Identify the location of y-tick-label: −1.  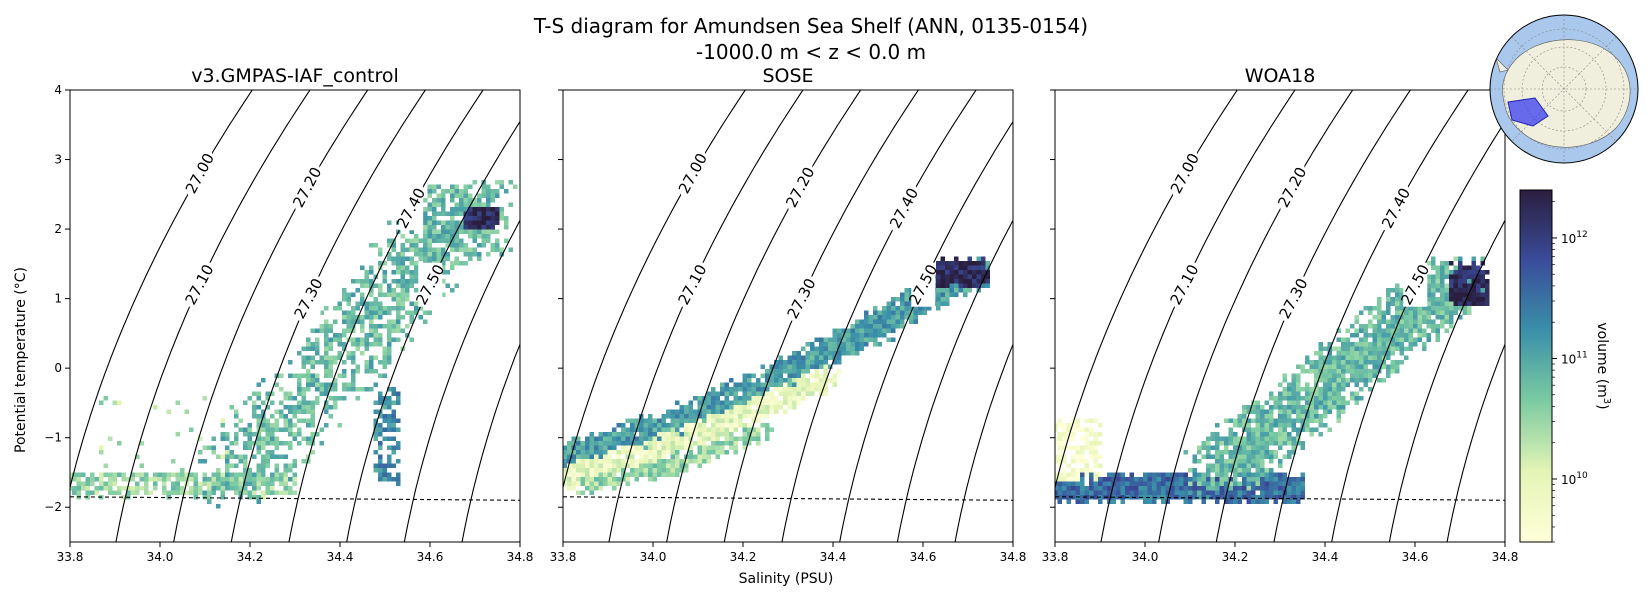
(53, 438).